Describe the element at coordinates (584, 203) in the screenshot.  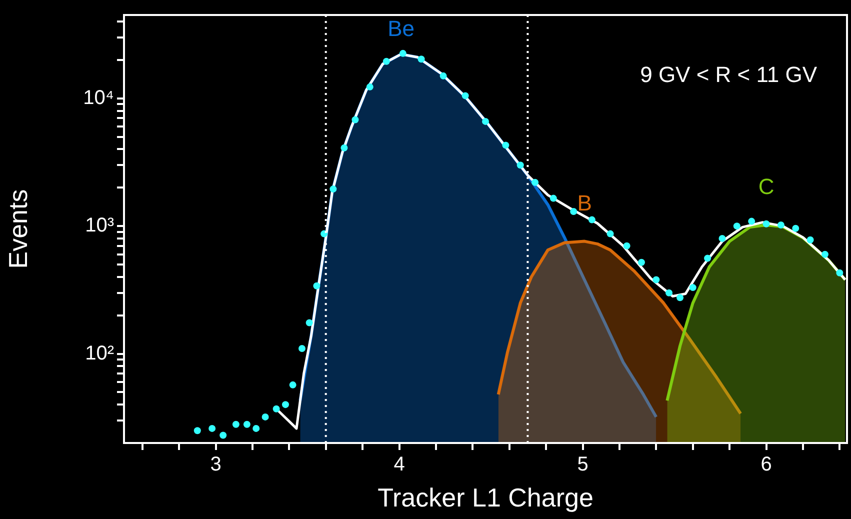
I see `series-label: B` at that location.